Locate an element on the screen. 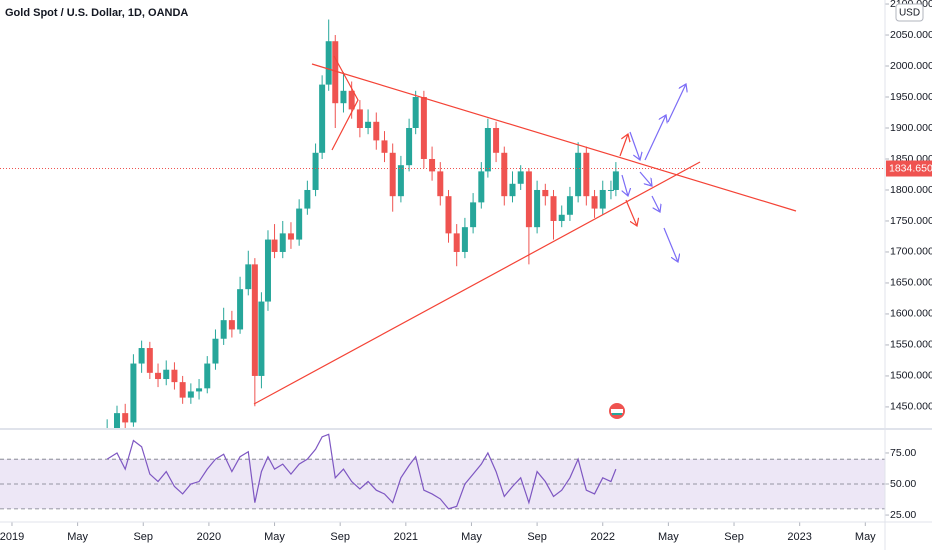 Image resolution: width=932 pixels, height=550 pixels. y-tick-label: 1600.000 is located at coordinates (911, 314).